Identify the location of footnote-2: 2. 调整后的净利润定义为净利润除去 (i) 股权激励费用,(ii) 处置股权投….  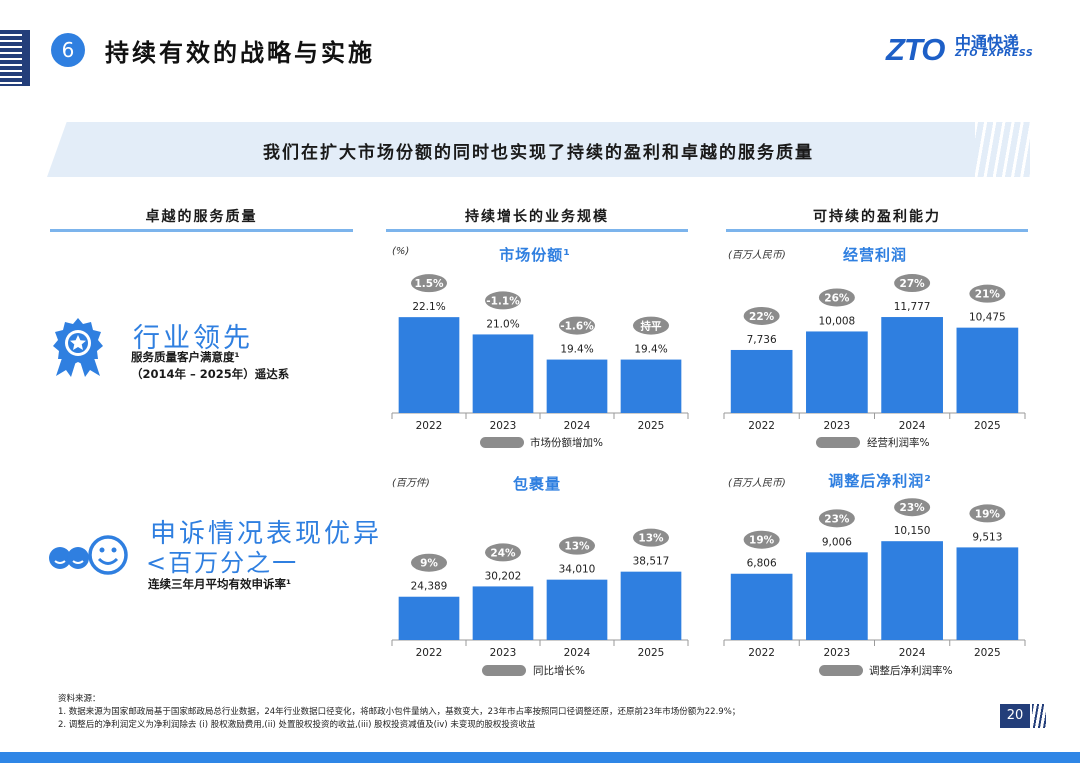
(297, 725).